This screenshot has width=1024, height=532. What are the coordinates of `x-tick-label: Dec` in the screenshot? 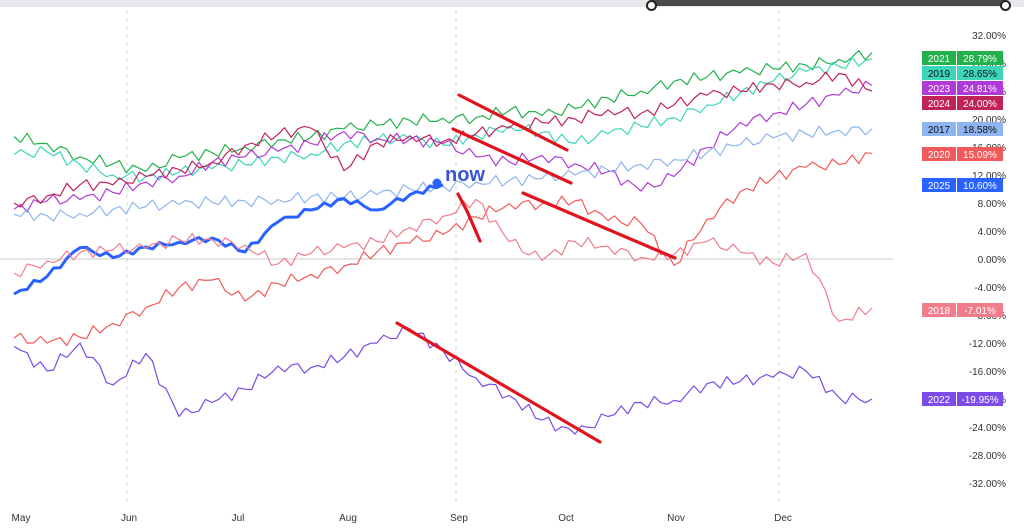 It's located at (783, 518).